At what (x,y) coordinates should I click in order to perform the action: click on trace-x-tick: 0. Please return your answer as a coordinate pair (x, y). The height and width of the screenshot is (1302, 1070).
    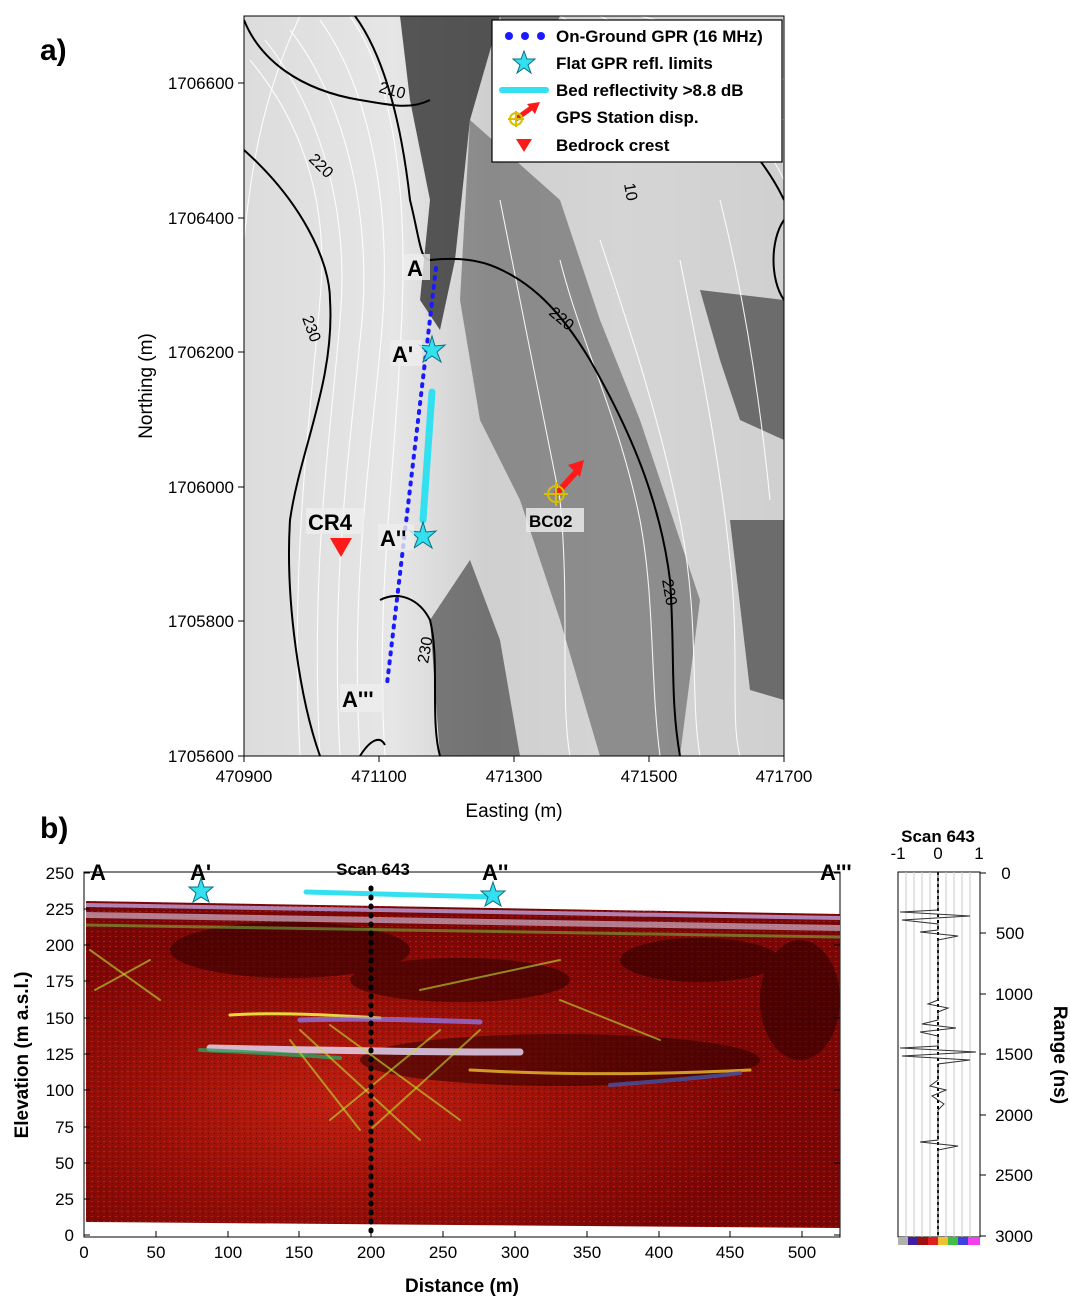
    Looking at the image, I should click on (937, 853).